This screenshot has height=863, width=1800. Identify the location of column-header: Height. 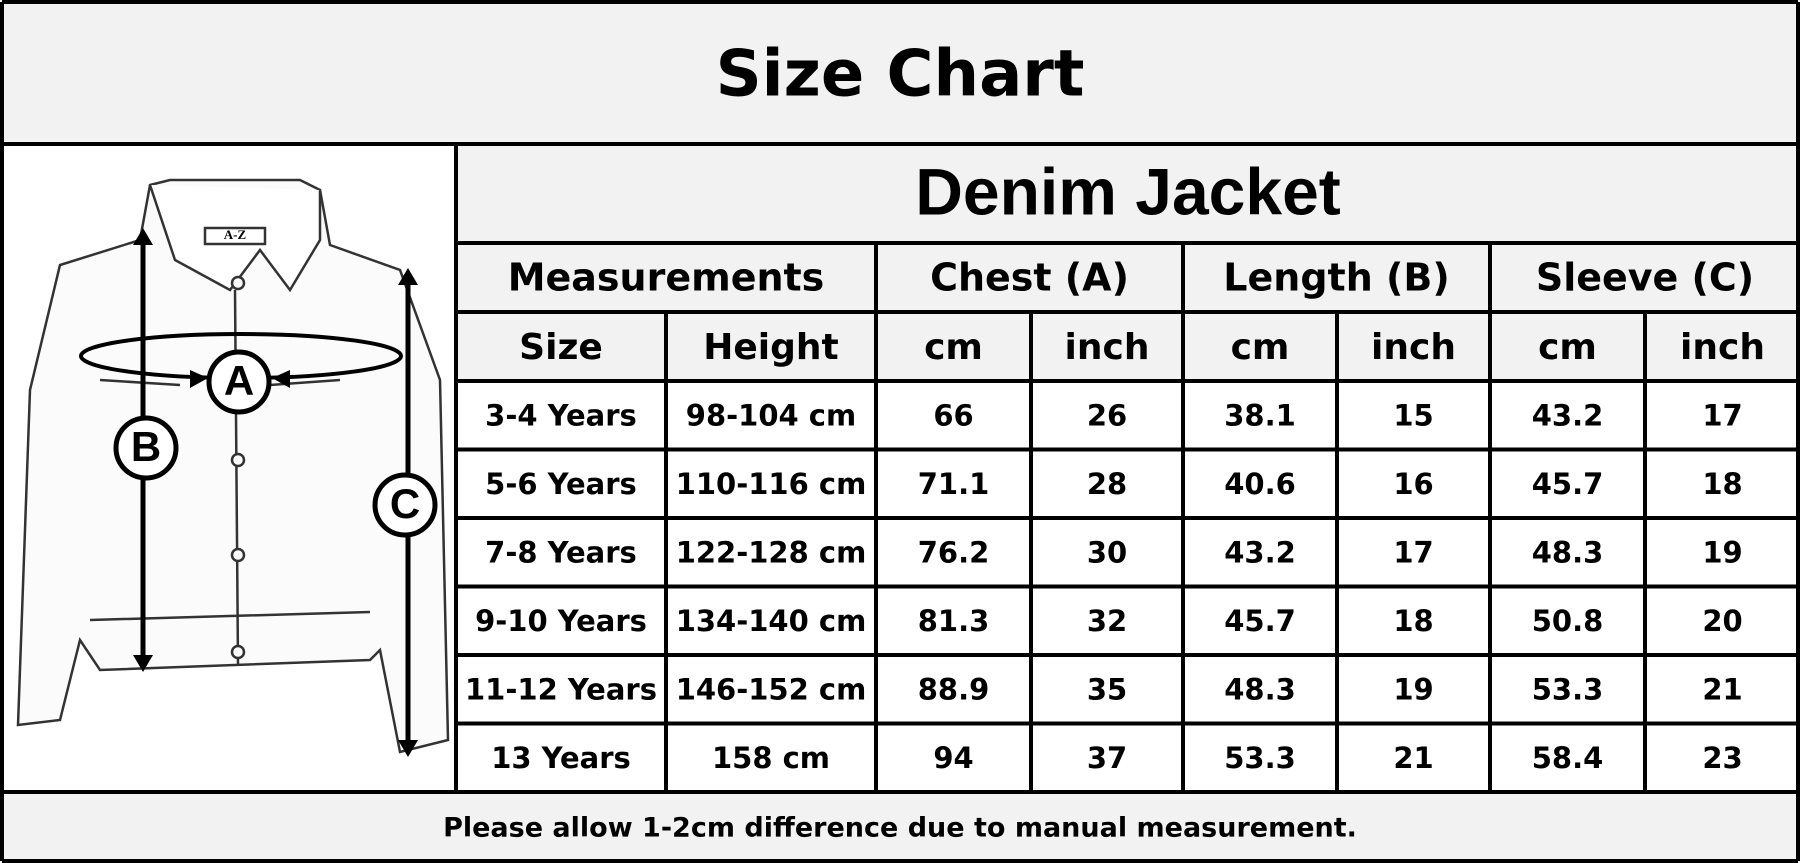
(771, 347).